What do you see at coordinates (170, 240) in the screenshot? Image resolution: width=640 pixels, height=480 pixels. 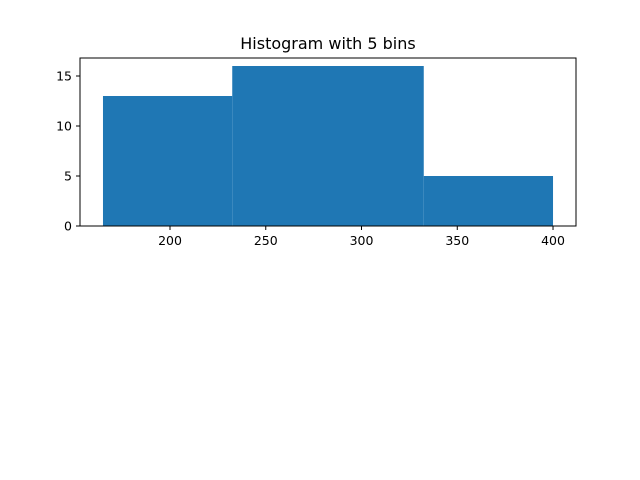 I see `x-tick-label: 200` at bounding box center [170, 240].